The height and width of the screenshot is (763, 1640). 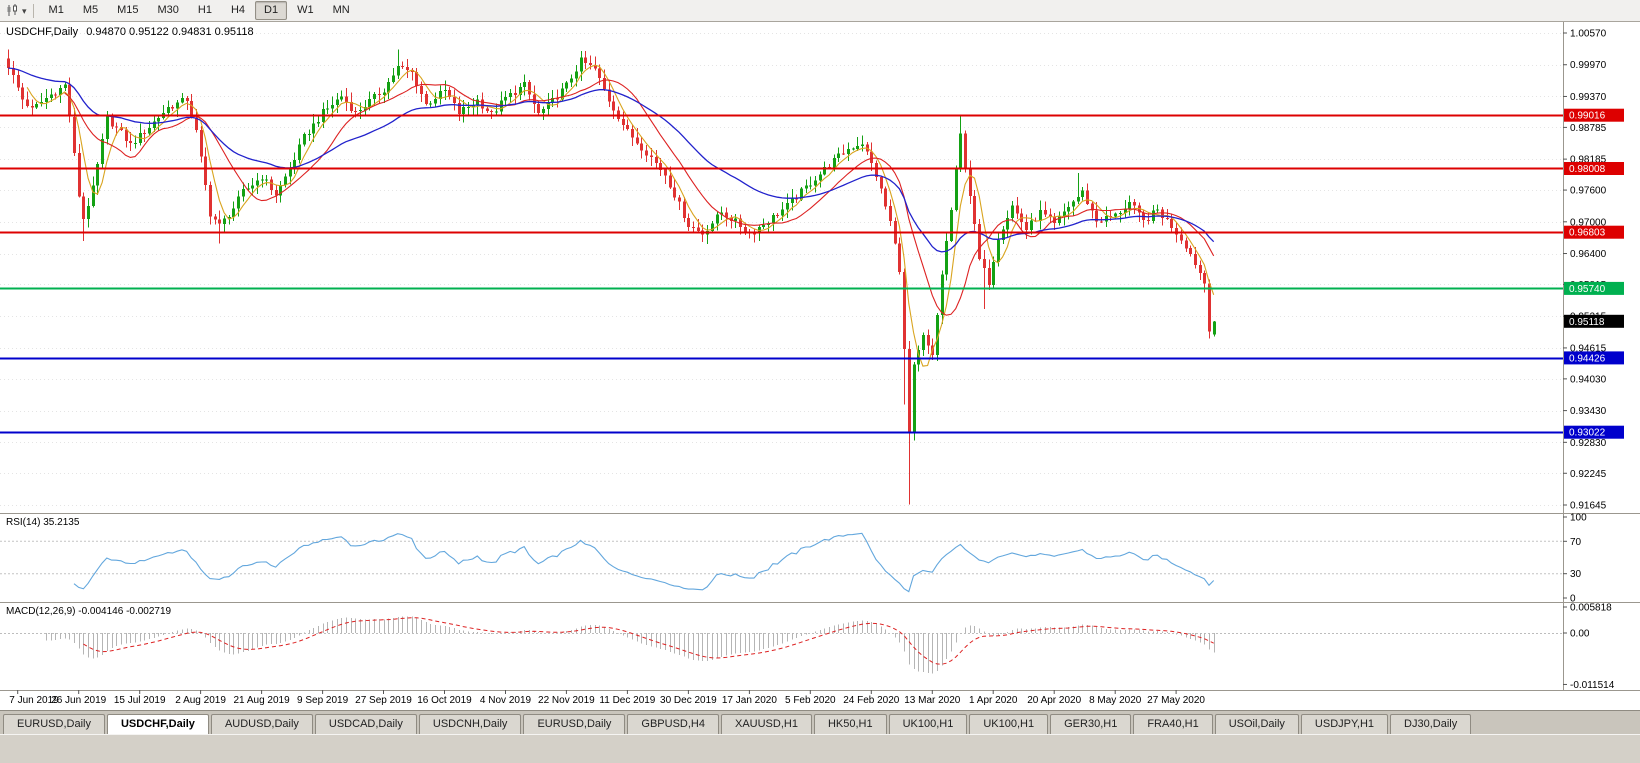 I want to click on svg-text: 17 Jan 2020, so click(x=749, y=700).